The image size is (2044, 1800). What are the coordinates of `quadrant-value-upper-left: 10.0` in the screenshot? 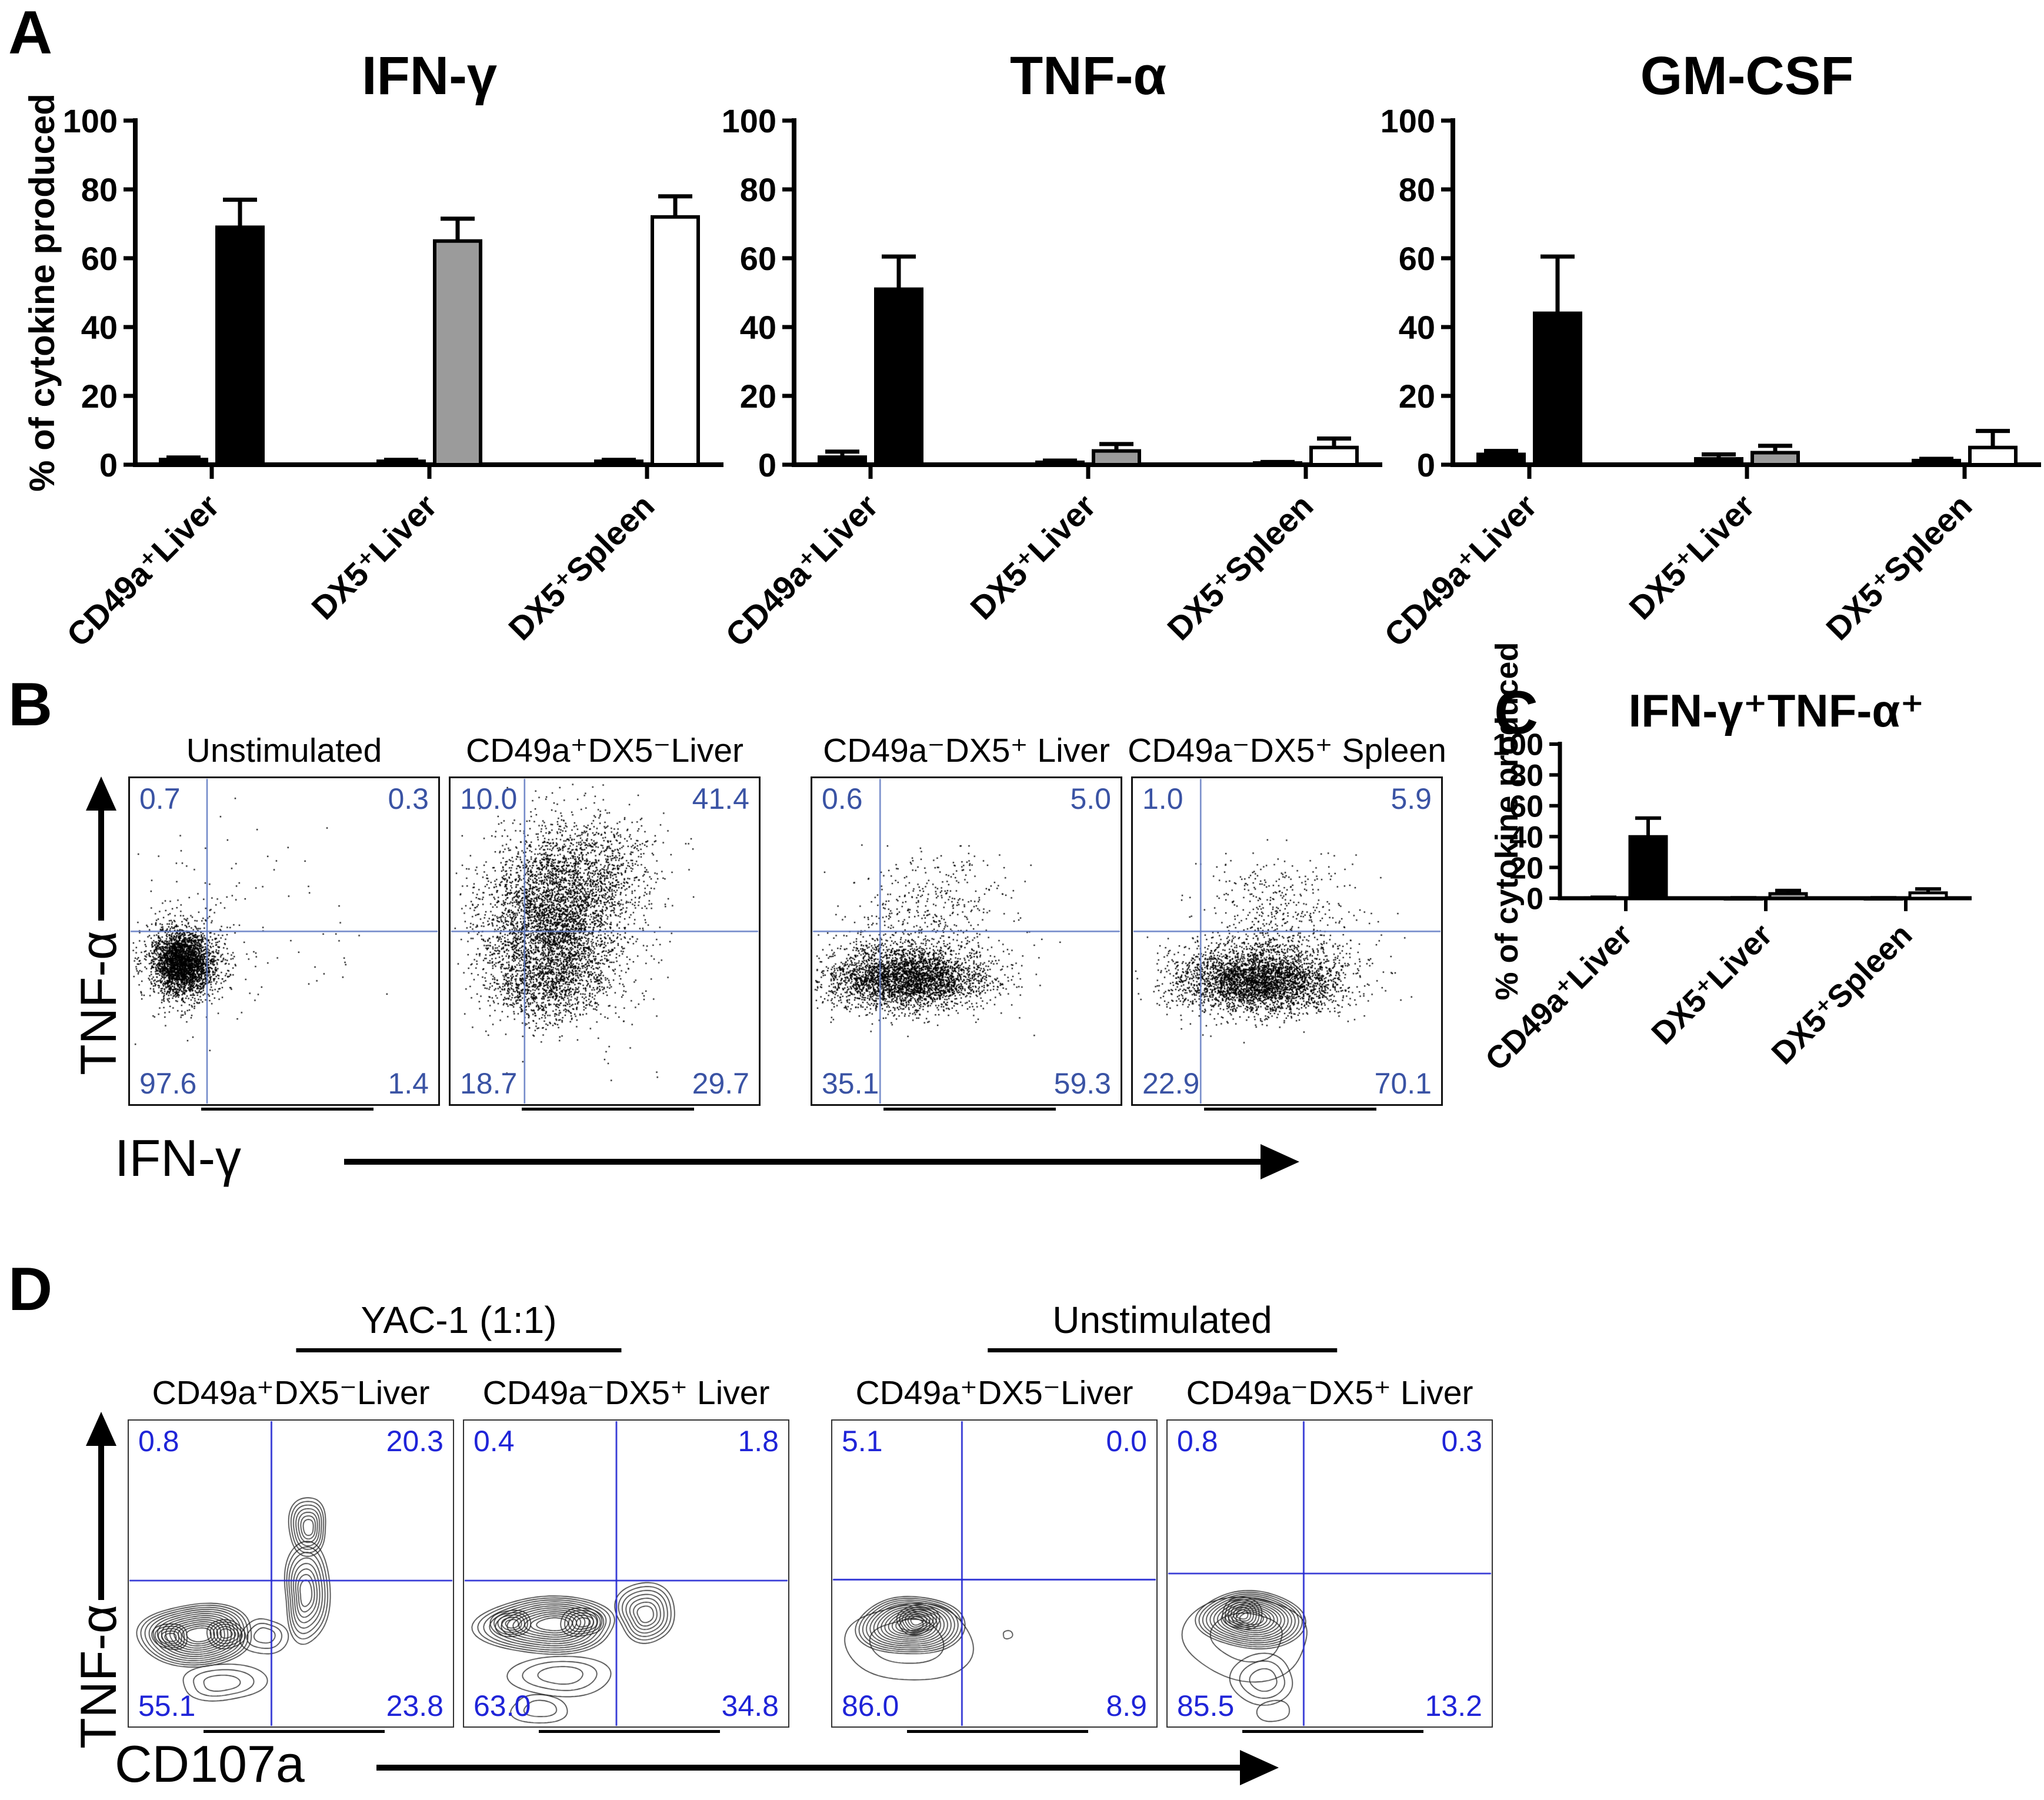 It's located at (489, 798).